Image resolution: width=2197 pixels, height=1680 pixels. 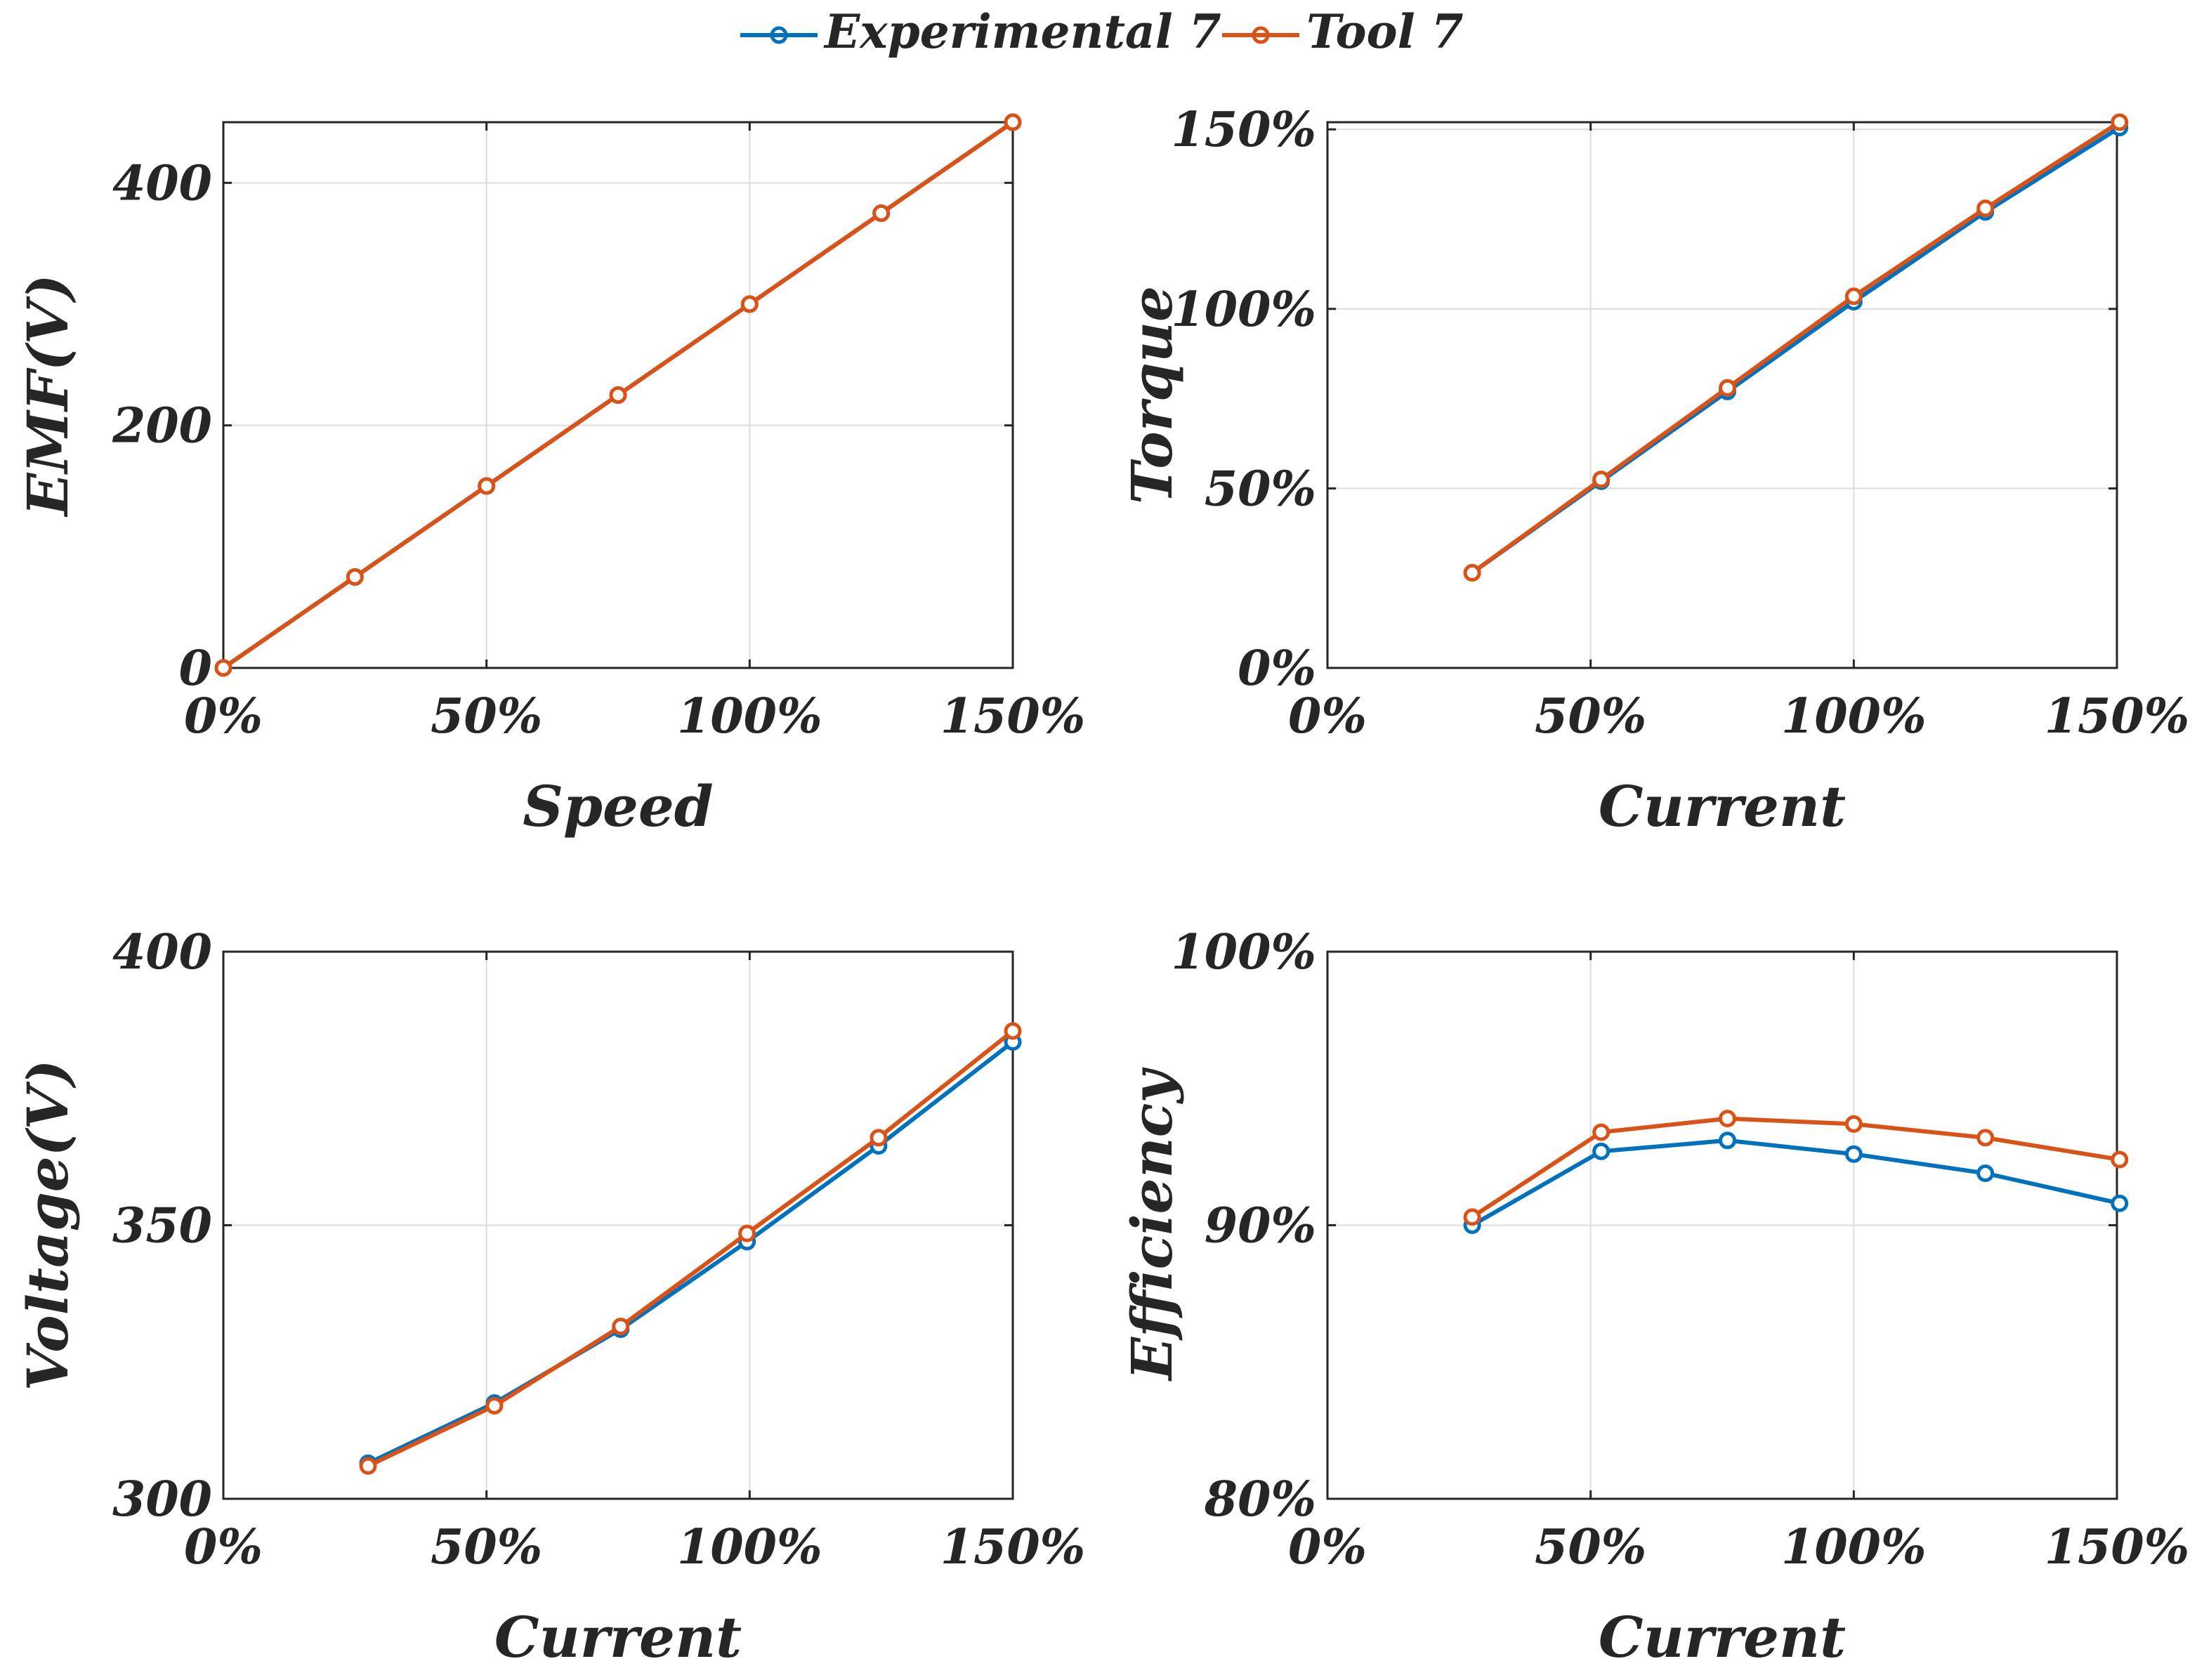 What do you see at coordinates (195, 669) in the screenshot?
I see `y-tick-label: 0` at bounding box center [195, 669].